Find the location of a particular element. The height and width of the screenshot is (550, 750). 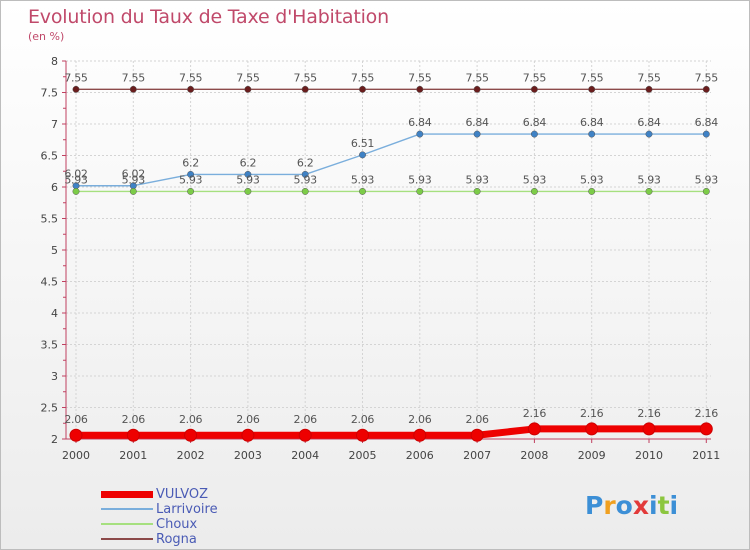

y-tick-label: 3 is located at coordinates (54, 376).